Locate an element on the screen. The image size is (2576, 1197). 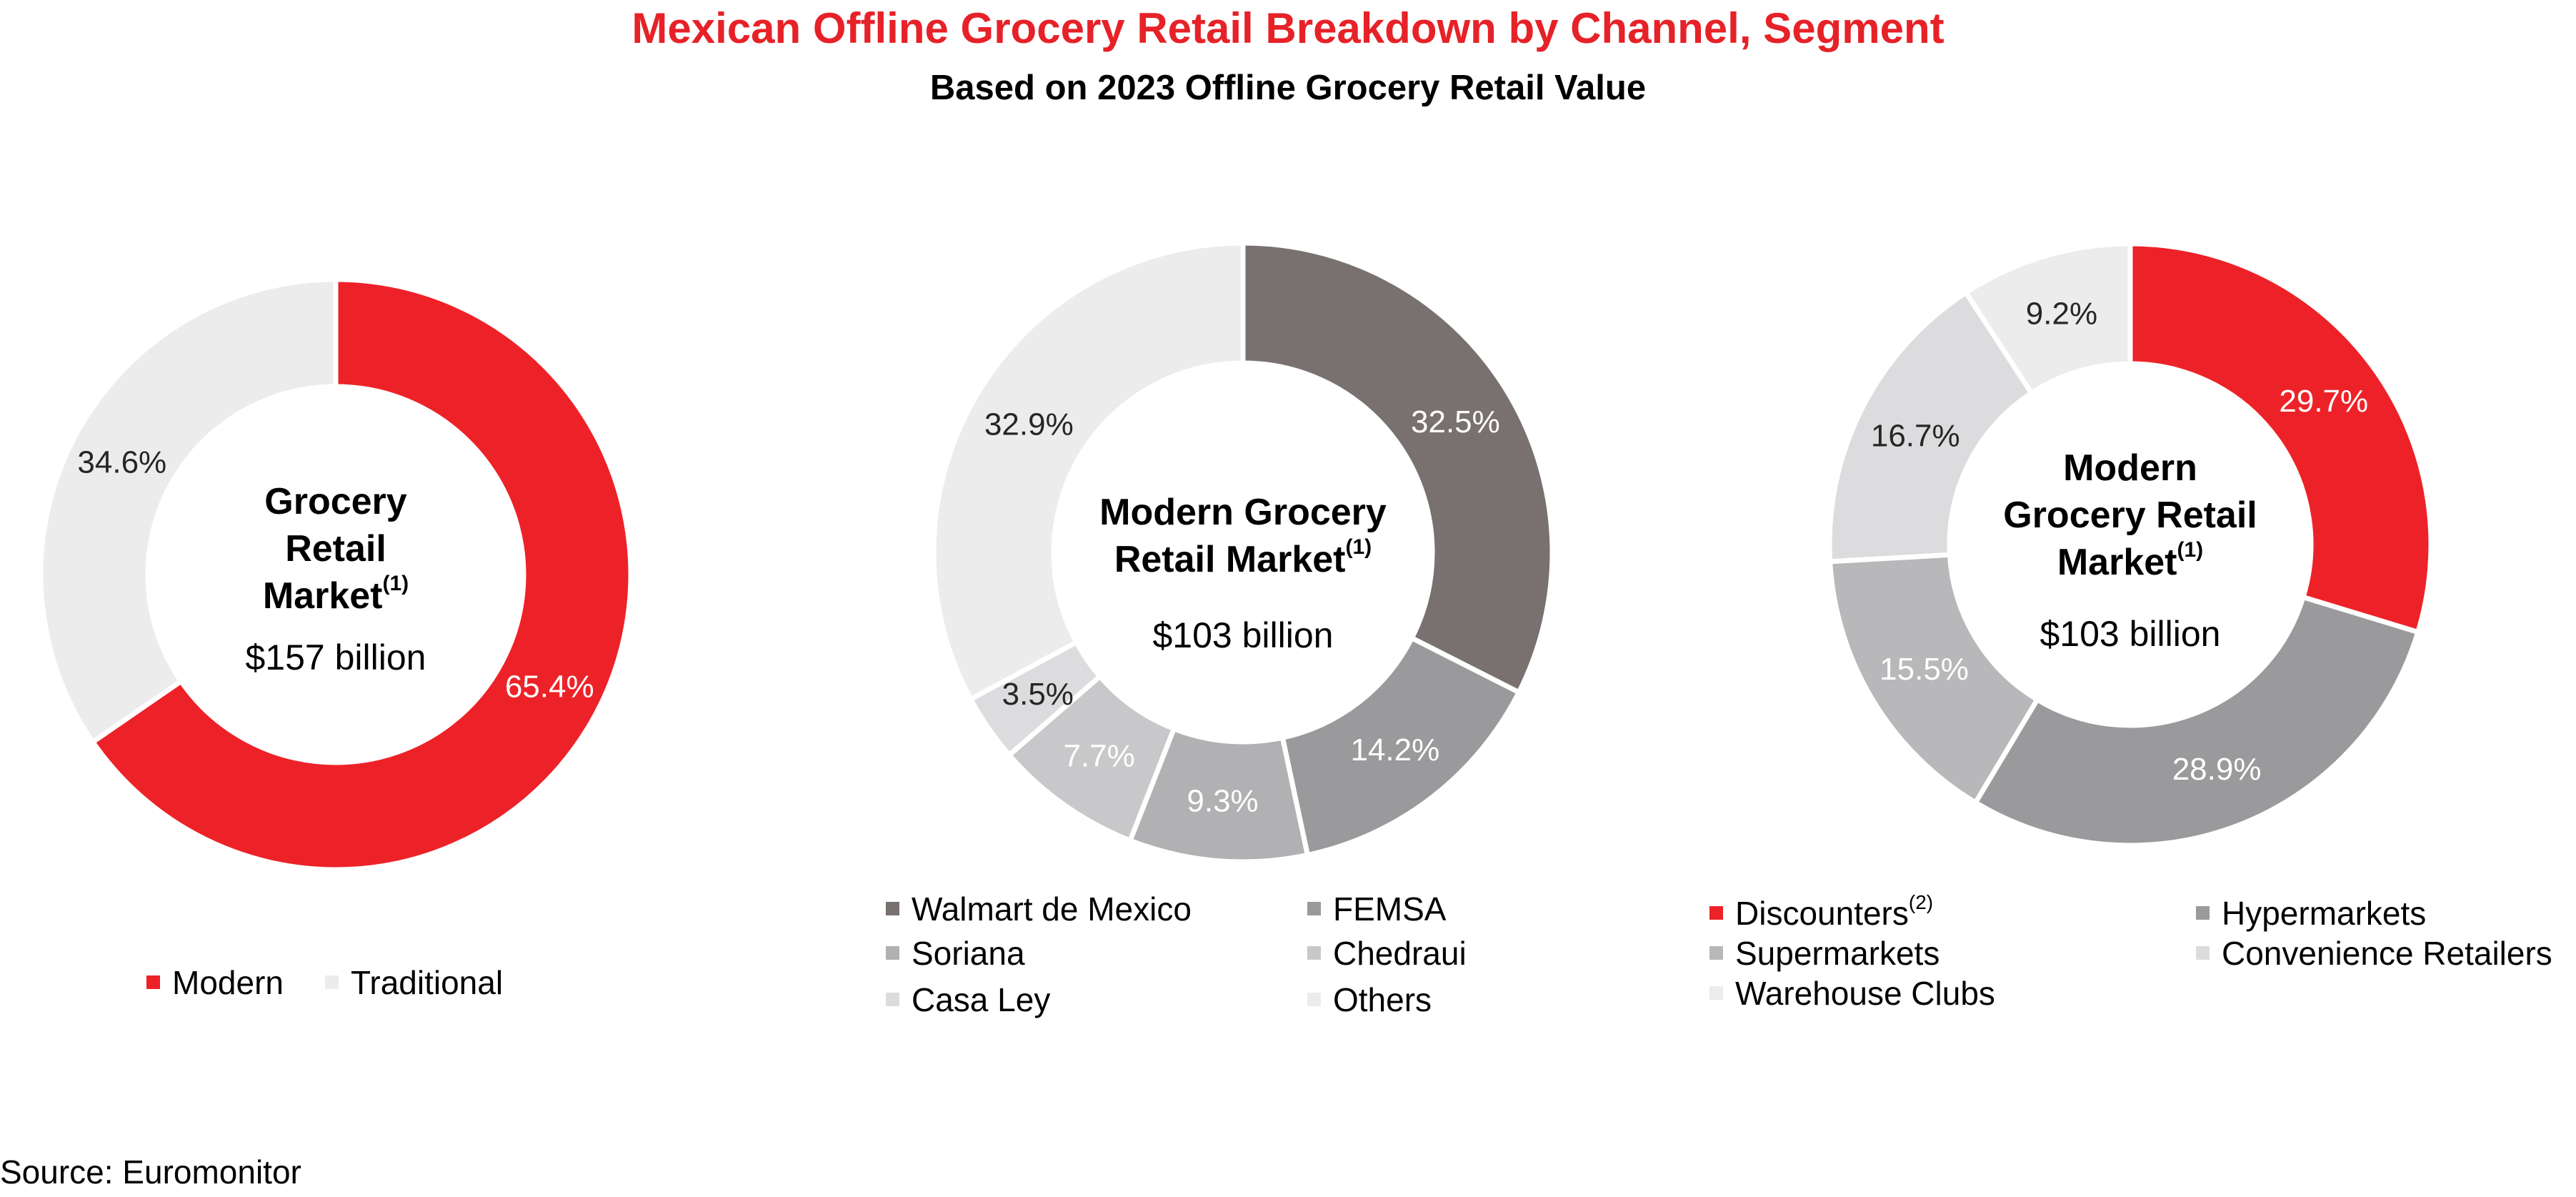
legend-label: Convenience Retailers is located at coordinates (2387, 953).